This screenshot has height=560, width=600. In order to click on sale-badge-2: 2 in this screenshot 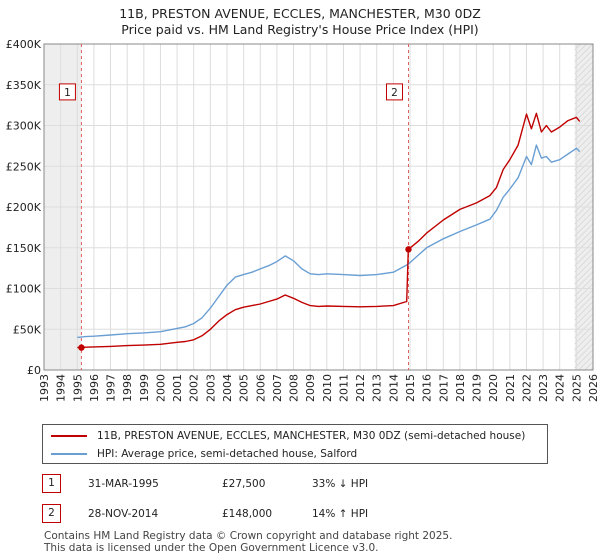, I will do `click(51, 513)`.